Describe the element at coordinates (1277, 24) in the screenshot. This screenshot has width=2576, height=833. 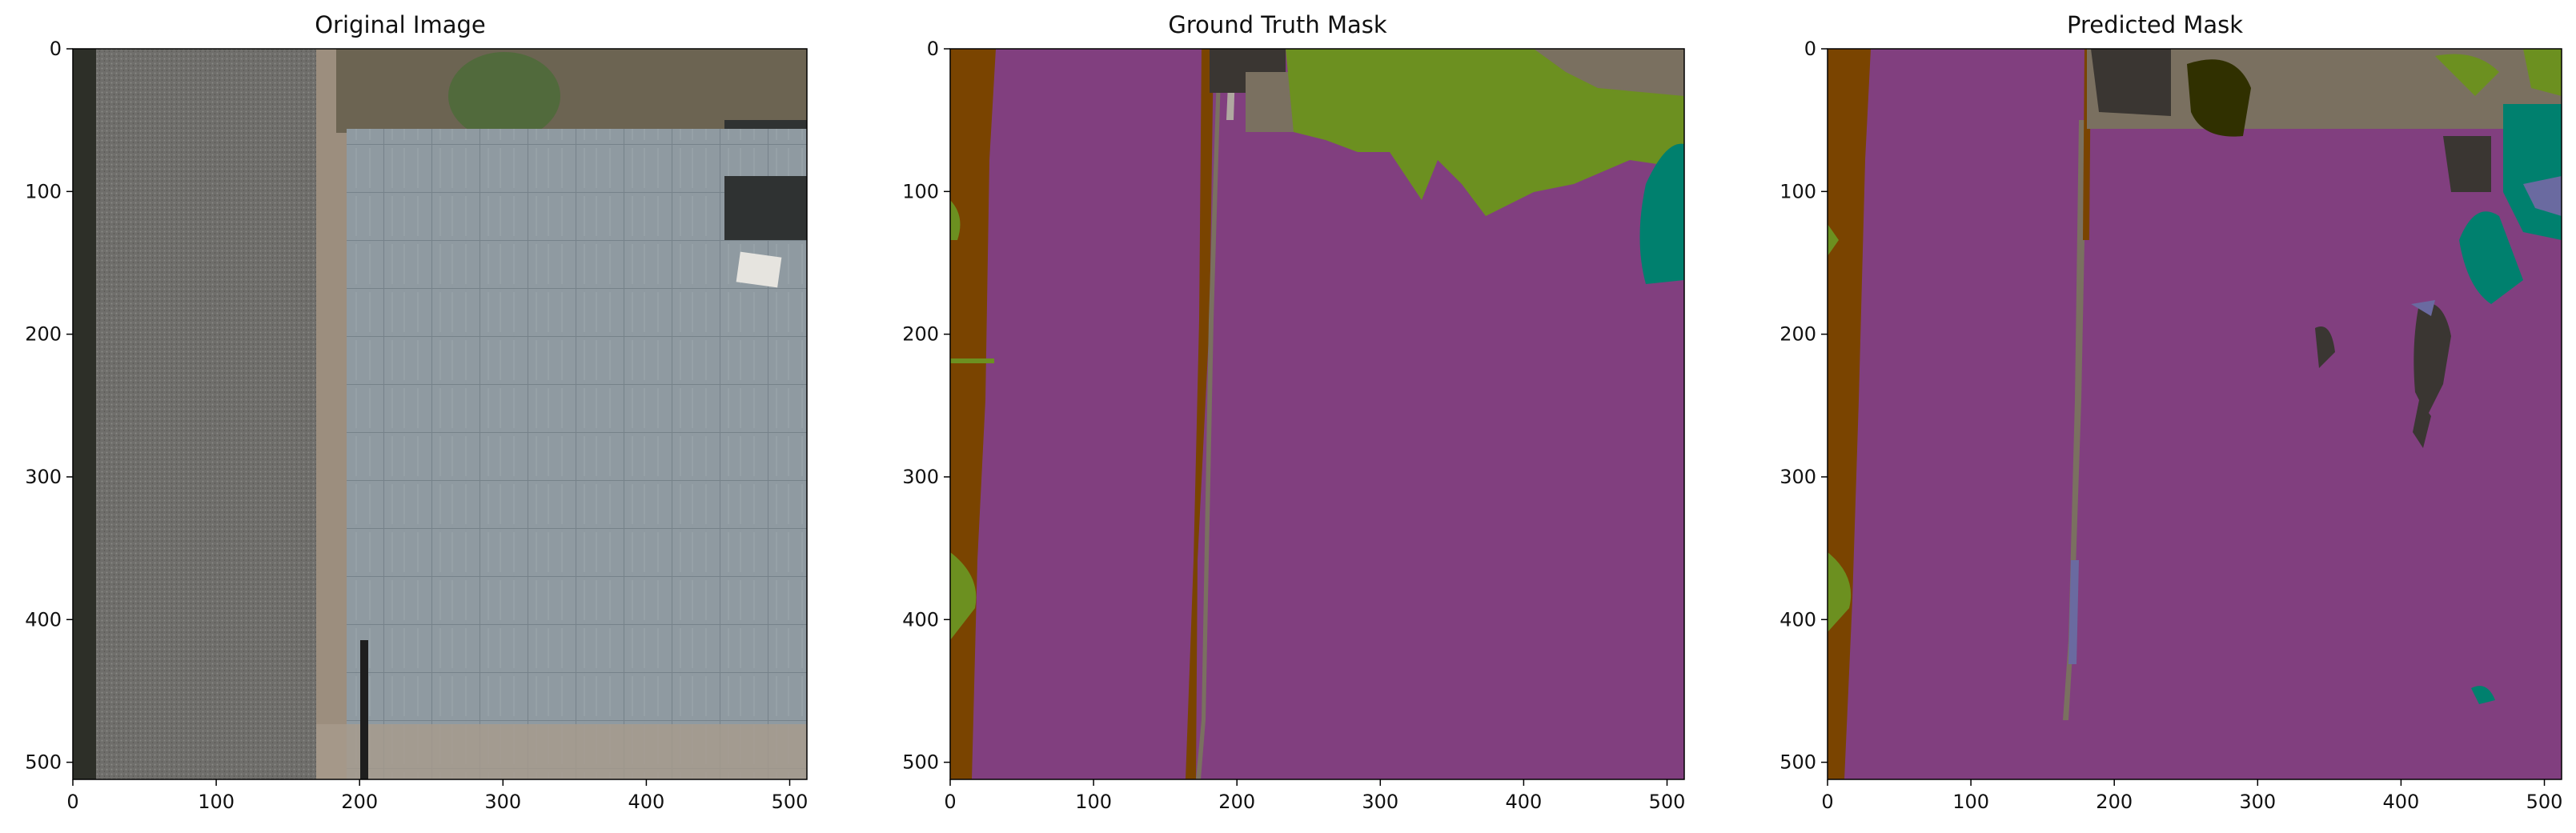
I see `panel-title: Ground Truth Mask` at that location.